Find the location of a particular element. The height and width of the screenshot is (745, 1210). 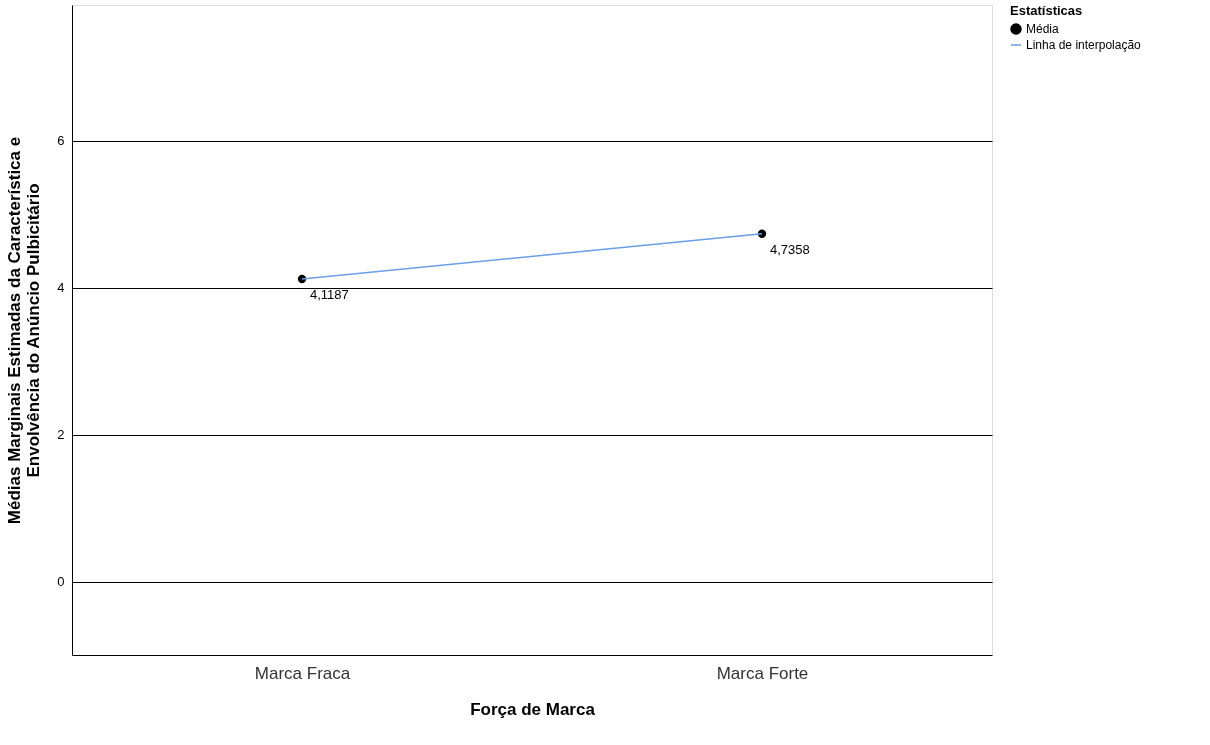

y-tick-label: 6 is located at coordinates (61, 141).